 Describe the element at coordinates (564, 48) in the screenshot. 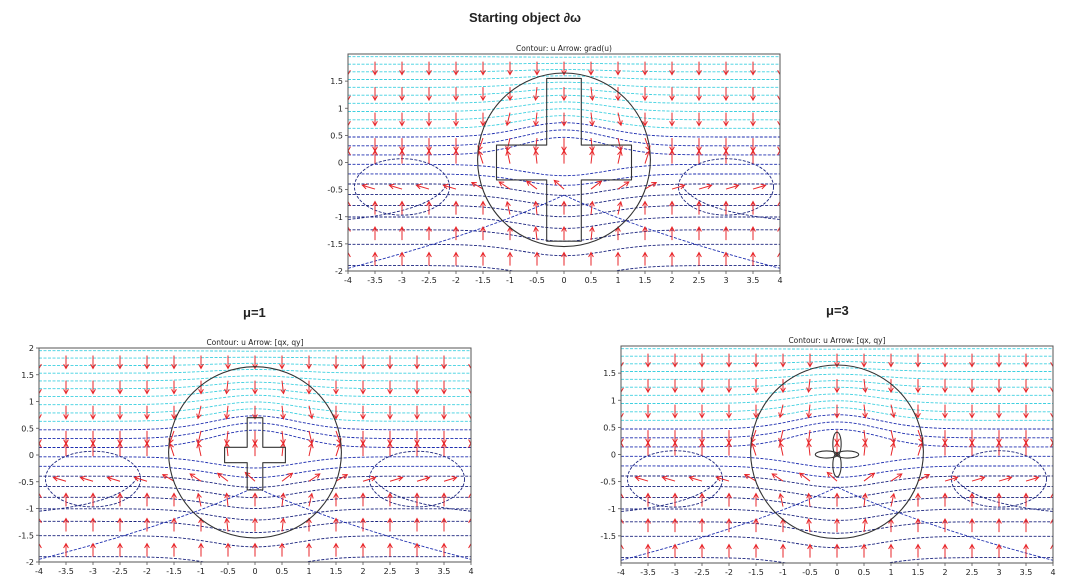

I see `plot-caption: Contour: u Arrow: grad(u)` at that location.